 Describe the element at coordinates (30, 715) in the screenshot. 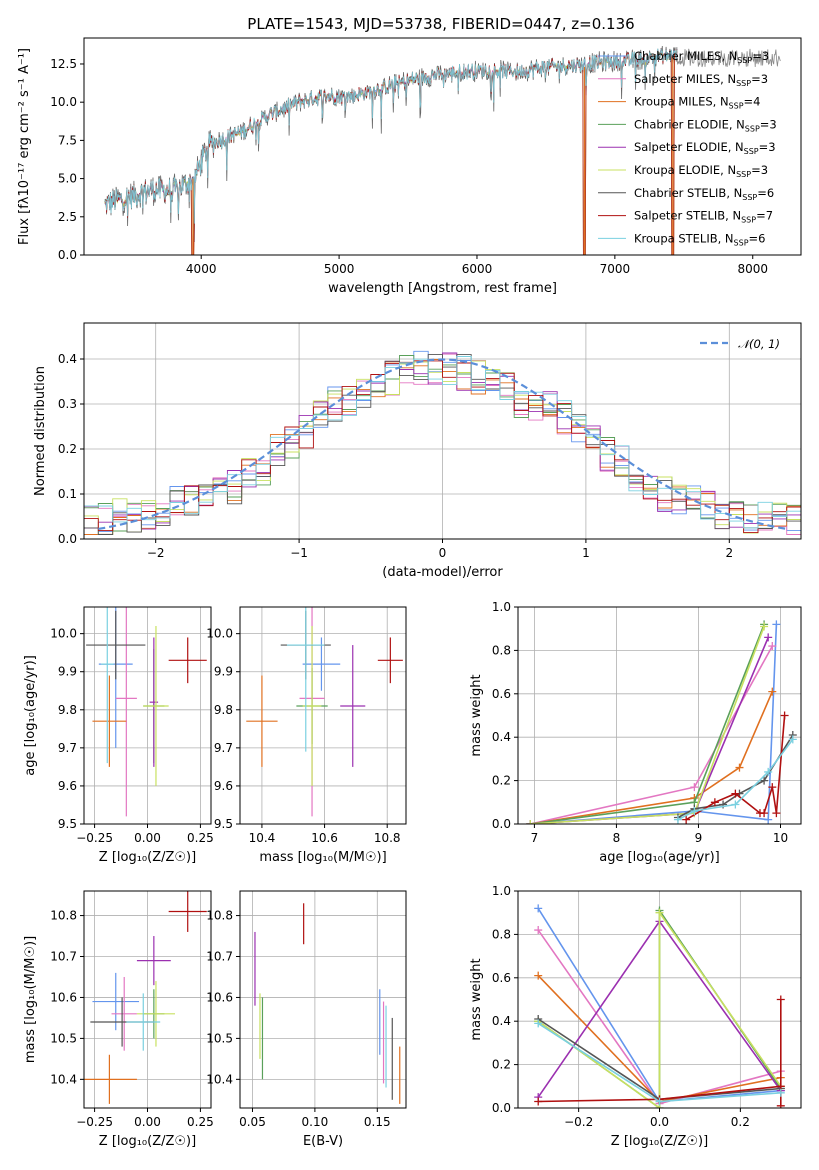

I see `age-vs-metallicity-ylabel: age [log₁₀(age/yr)]` at that location.